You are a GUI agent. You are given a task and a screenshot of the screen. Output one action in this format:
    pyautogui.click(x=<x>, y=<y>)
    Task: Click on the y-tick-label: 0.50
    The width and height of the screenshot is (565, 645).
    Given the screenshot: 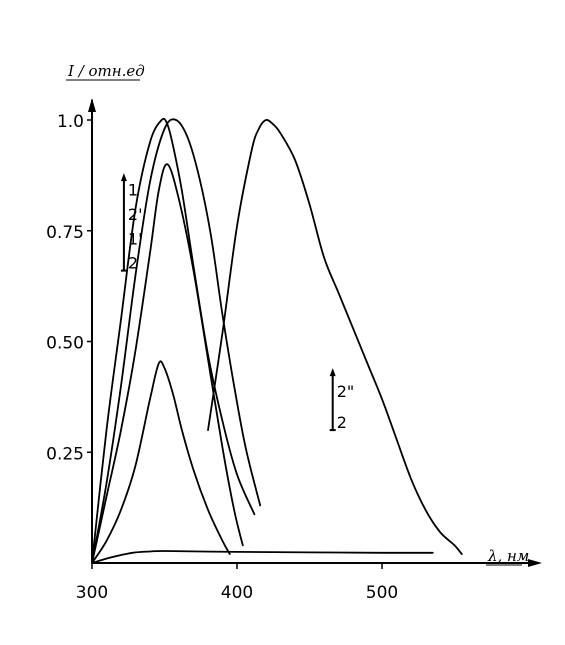 What is the action you would take?
    pyautogui.click(x=65, y=344)
    